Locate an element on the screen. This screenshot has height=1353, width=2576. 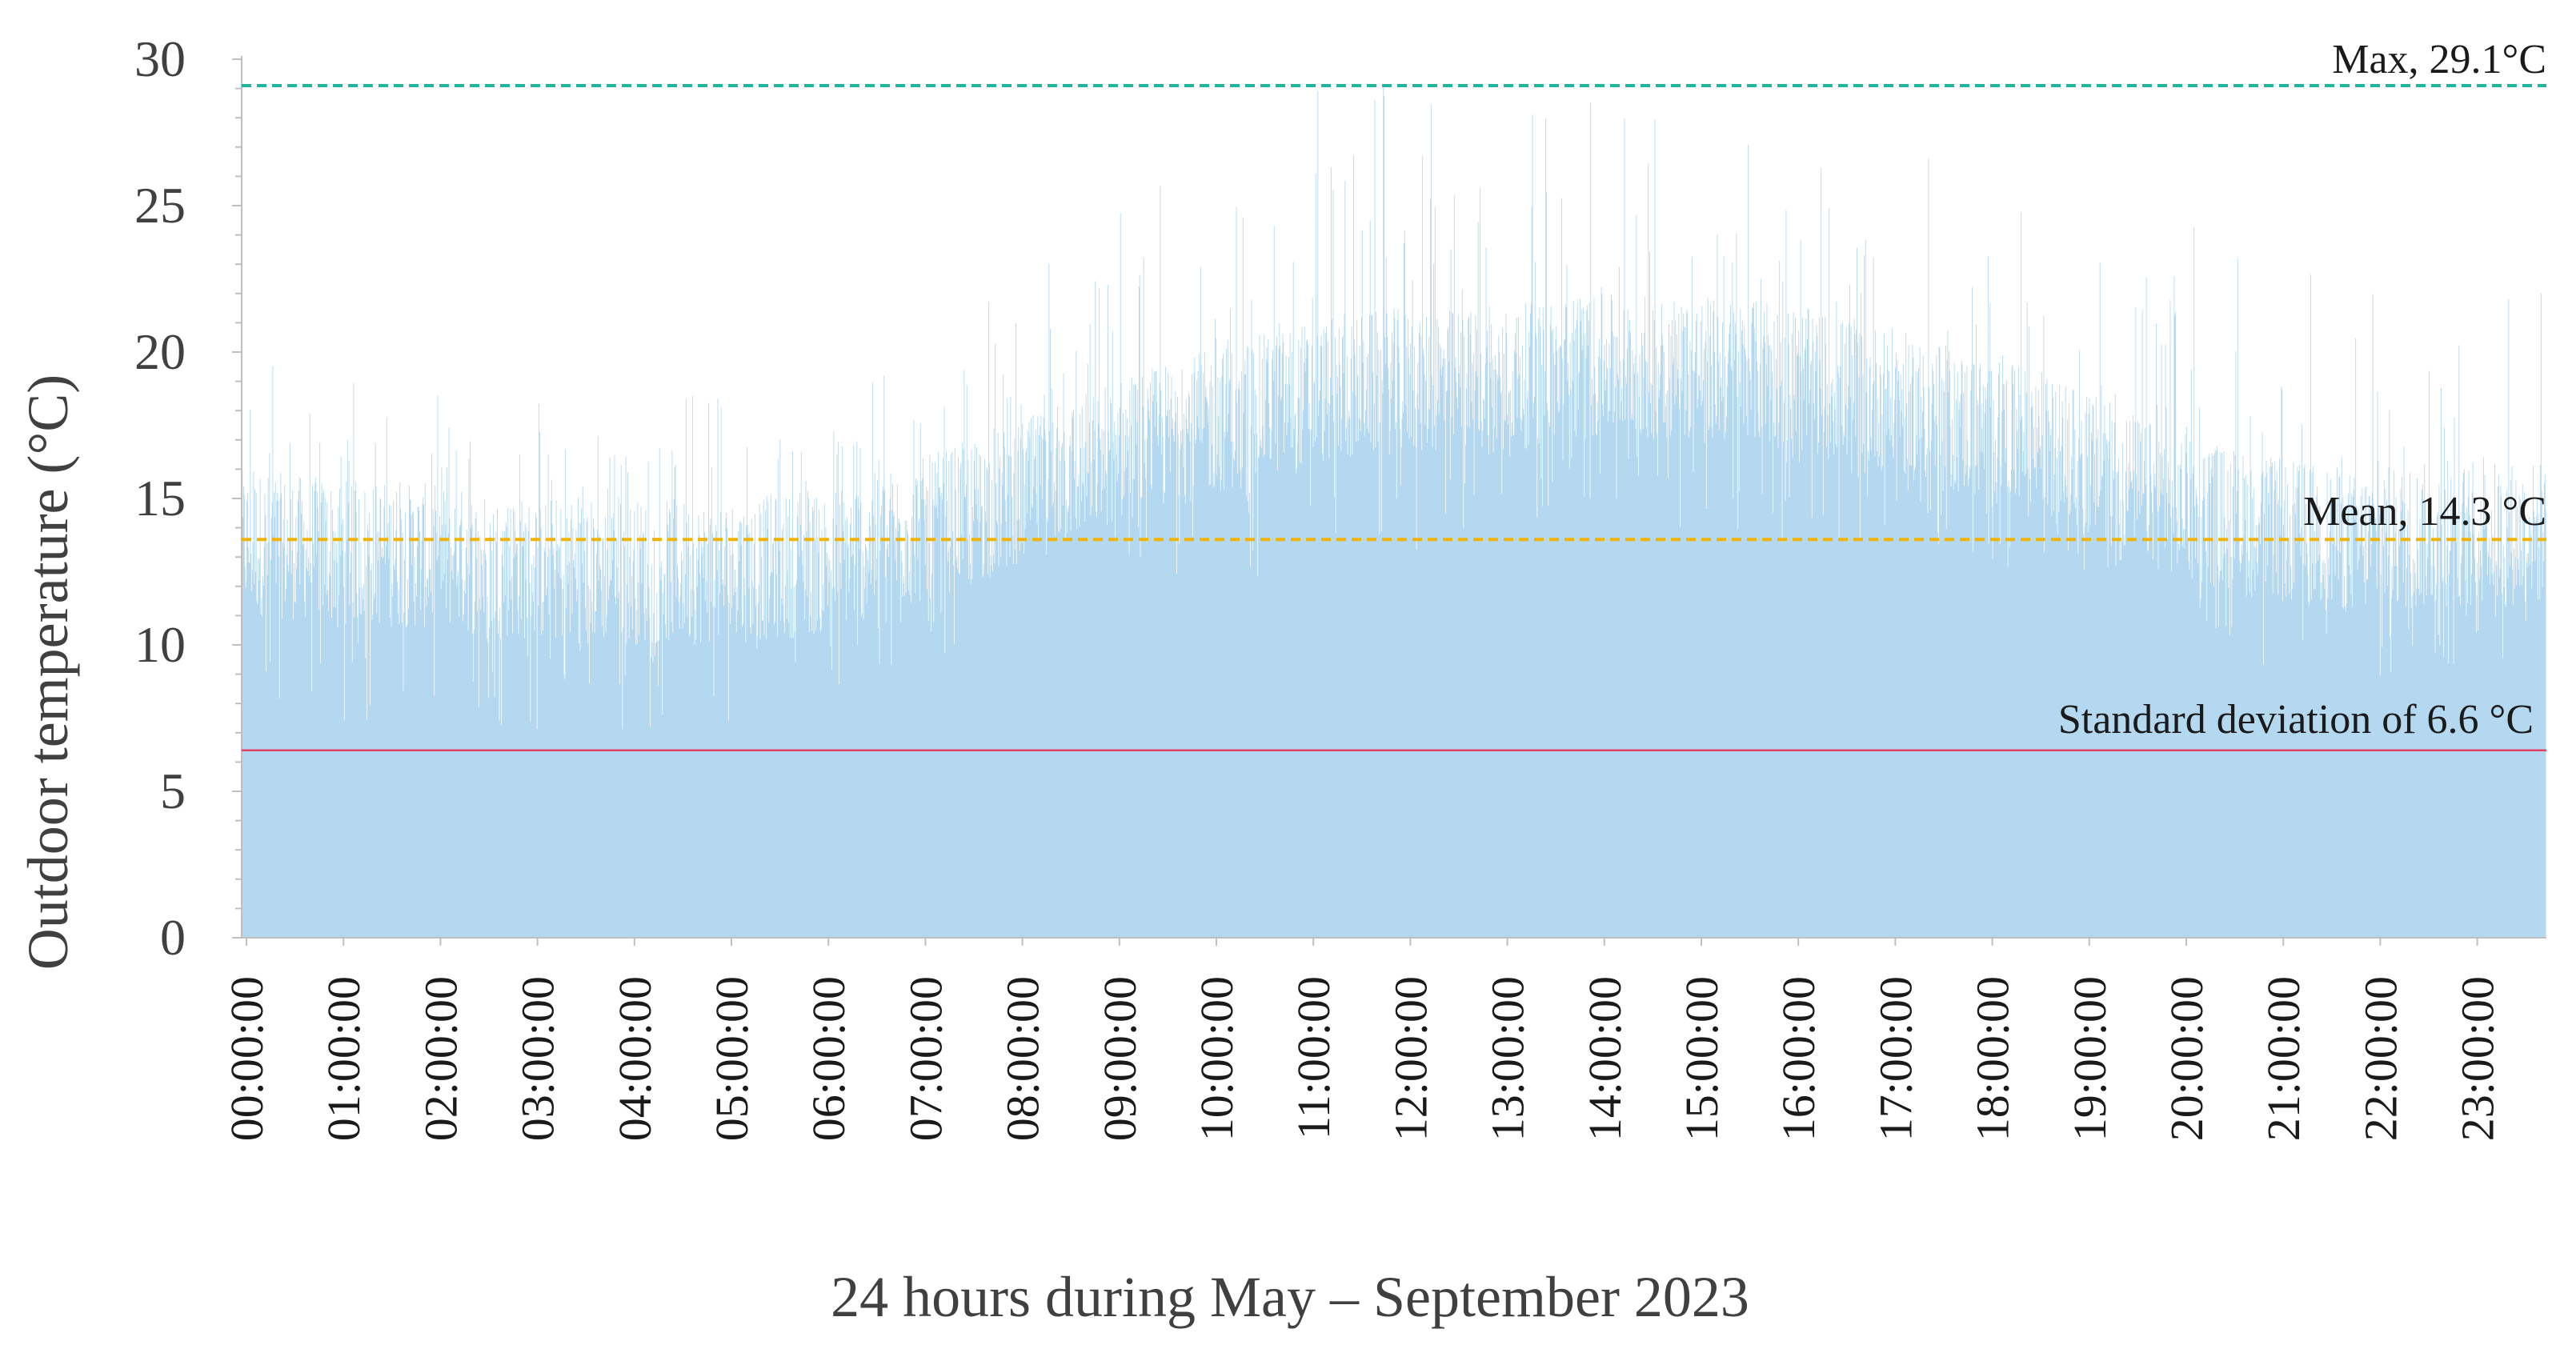
y-tick-label: 5 is located at coordinates (173, 791).